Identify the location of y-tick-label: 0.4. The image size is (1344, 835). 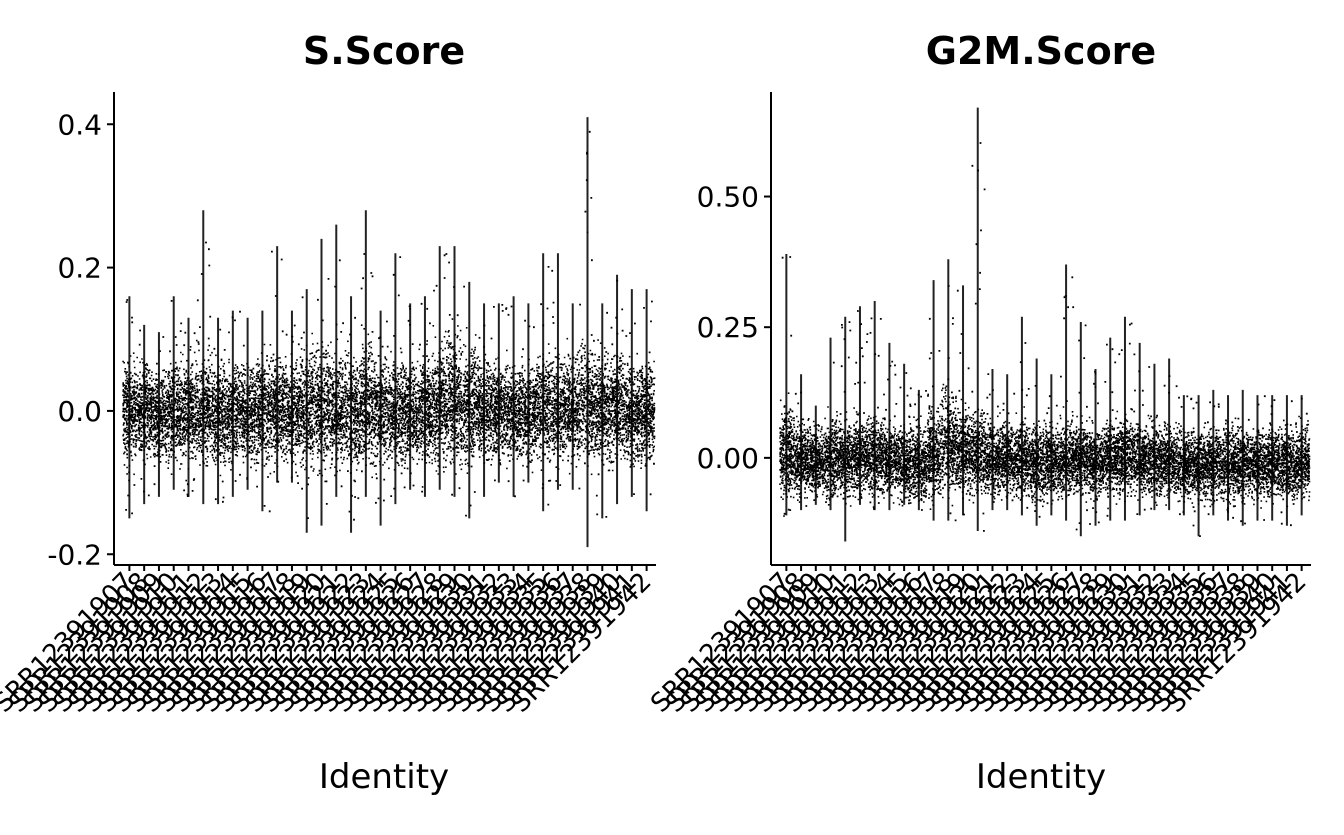
(79, 124).